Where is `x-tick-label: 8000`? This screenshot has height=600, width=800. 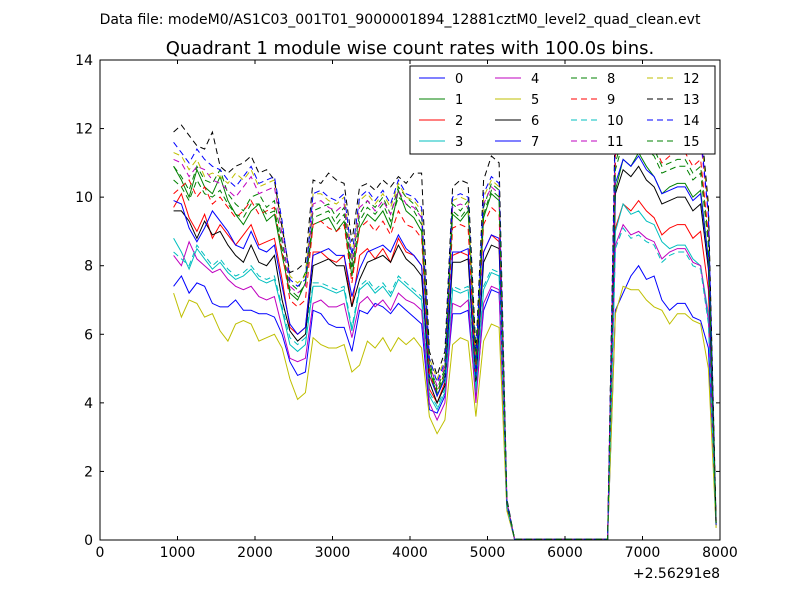 x-tick-label: 8000 is located at coordinates (720, 553).